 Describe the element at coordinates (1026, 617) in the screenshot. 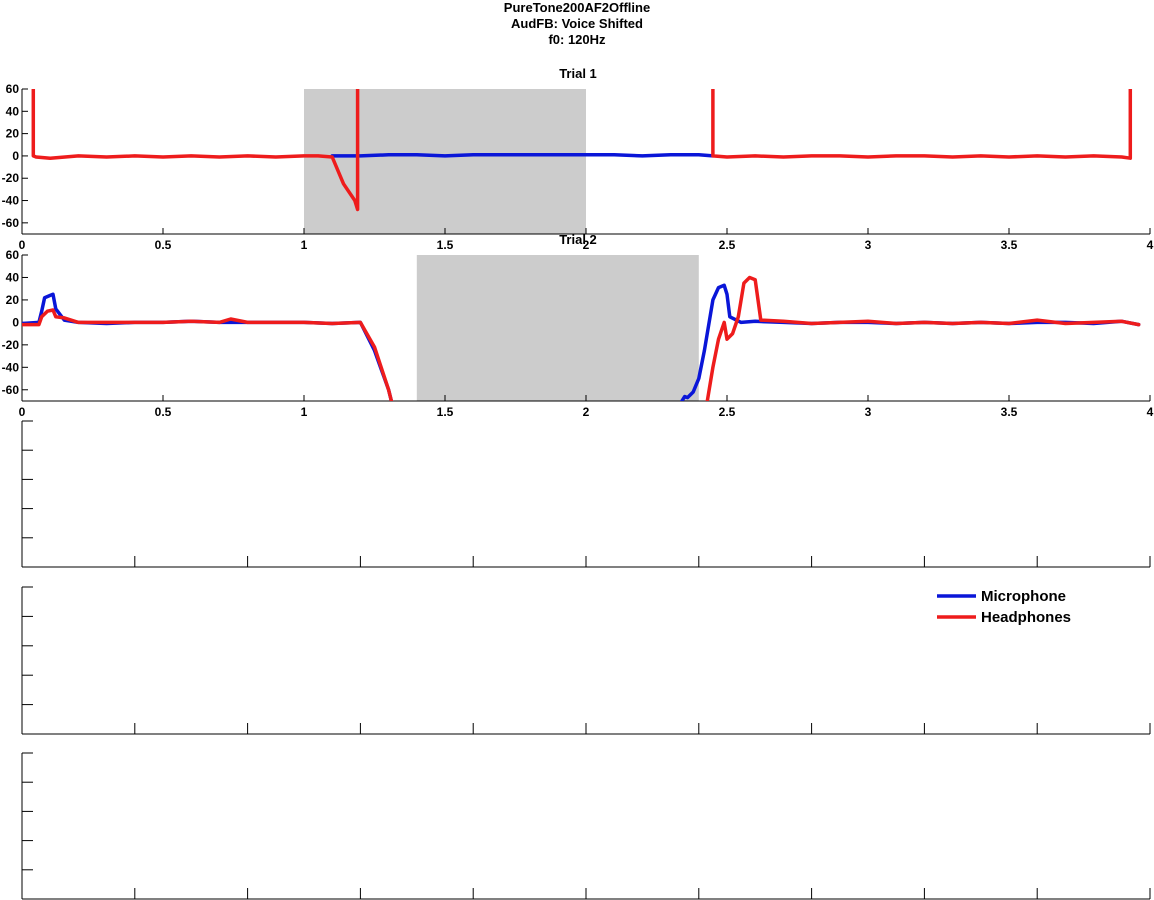

I see `legend-label-headphones: Headphones` at that location.